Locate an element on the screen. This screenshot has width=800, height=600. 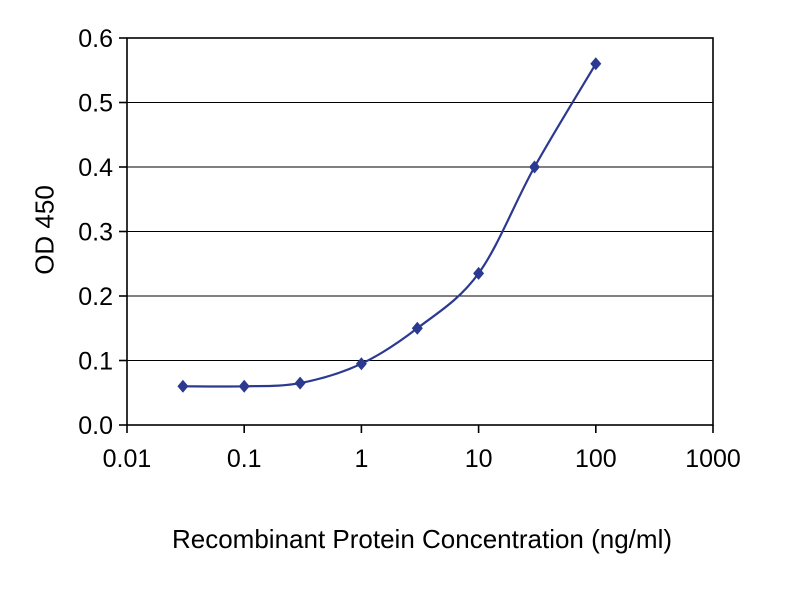
svg-text: 0.6 is located at coordinates (95, 39).